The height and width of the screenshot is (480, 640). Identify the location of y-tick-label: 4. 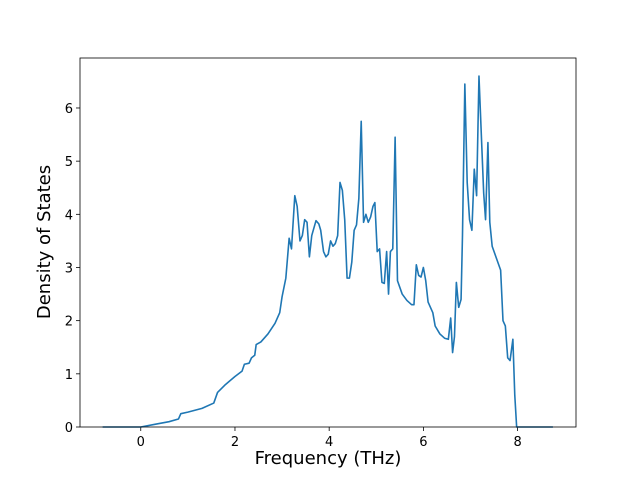
(69, 215).